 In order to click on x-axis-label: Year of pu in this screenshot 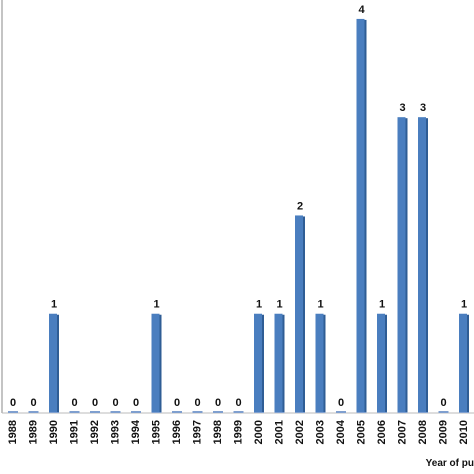, I will do `click(450, 463)`.